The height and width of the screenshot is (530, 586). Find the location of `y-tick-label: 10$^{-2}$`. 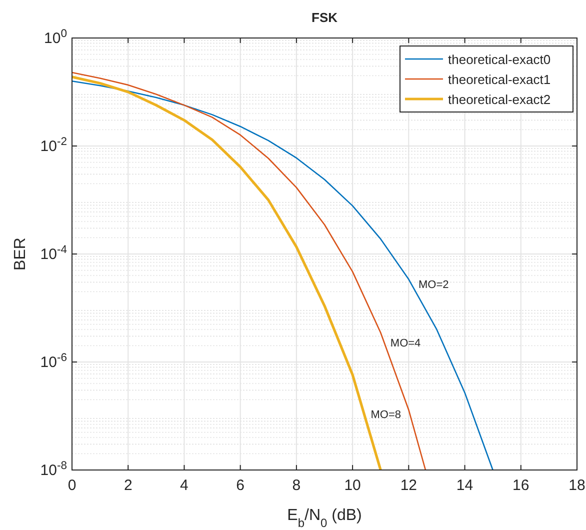

y-tick-label: 10$^{-2}$ is located at coordinates (53, 145).